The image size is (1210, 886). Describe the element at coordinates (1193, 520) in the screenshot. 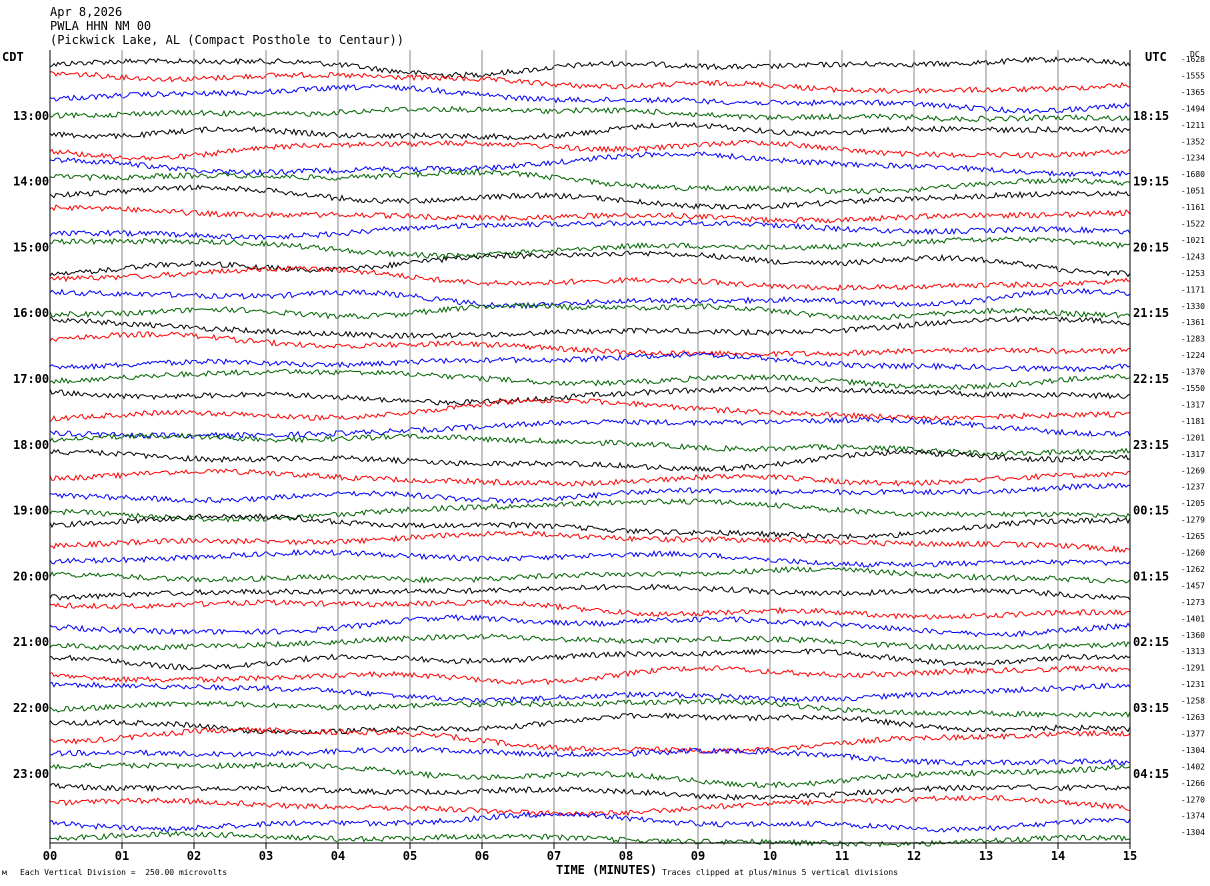

I see `dc-offset-label: -1279` at that location.